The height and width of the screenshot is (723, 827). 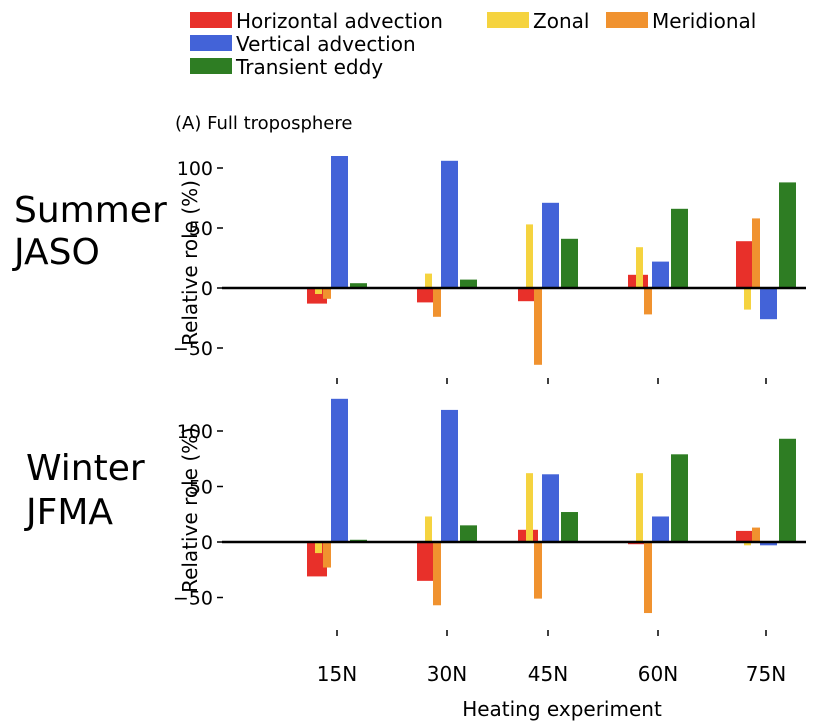 I want to click on legend-label-vertical-advection: Vertical advection, so click(x=326, y=44).